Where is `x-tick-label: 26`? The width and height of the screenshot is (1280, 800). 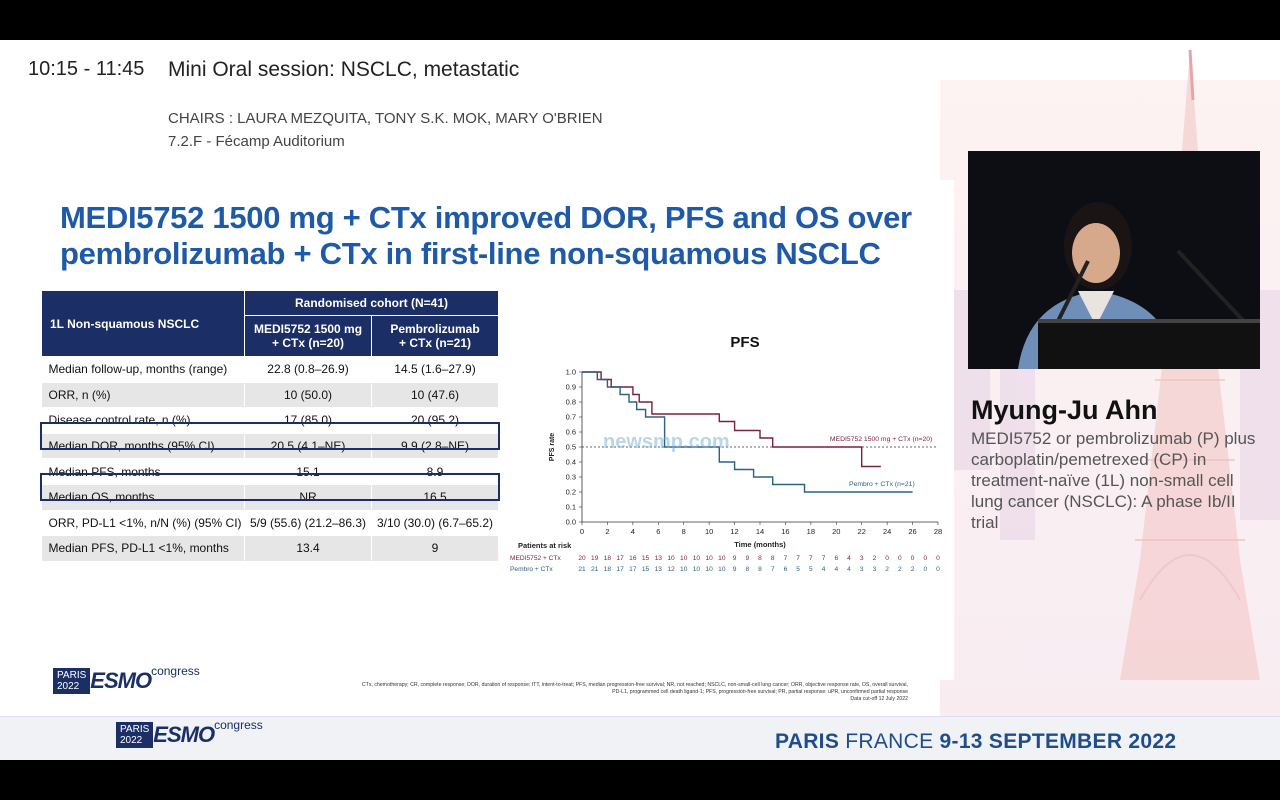
x-tick-label: 26 is located at coordinates (912, 531).